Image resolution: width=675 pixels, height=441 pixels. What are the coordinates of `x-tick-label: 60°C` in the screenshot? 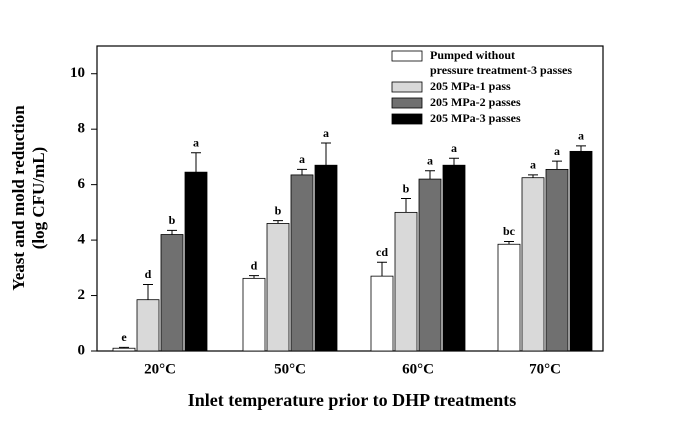 It's located at (418, 369).